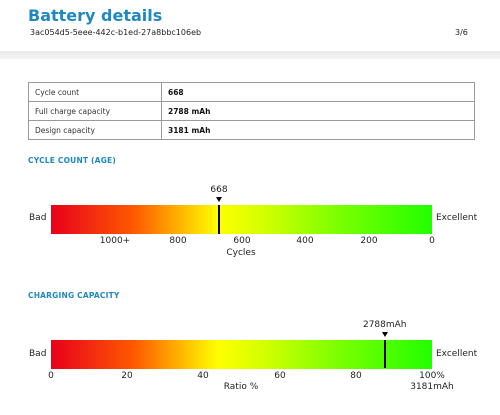 The height and width of the screenshot is (415, 500). What do you see at coordinates (219, 190) in the screenshot?
I see `cycle-marker-value: 668` at bounding box center [219, 190].